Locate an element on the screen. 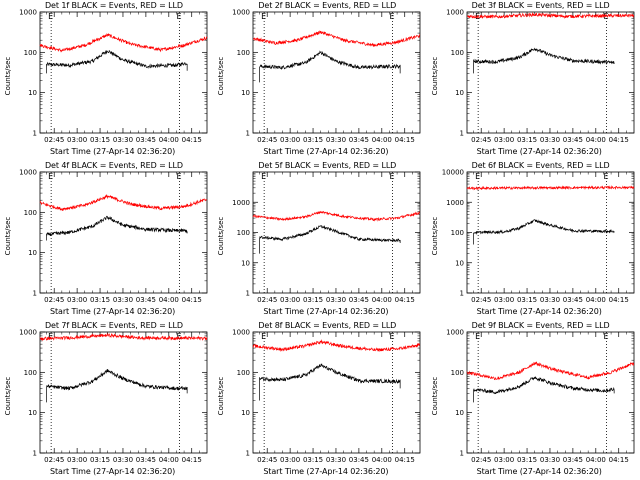 This screenshot has width=640, height=480. chart-title: Det 9f BLACK = Events, RED = LLD is located at coordinates (540, 325).